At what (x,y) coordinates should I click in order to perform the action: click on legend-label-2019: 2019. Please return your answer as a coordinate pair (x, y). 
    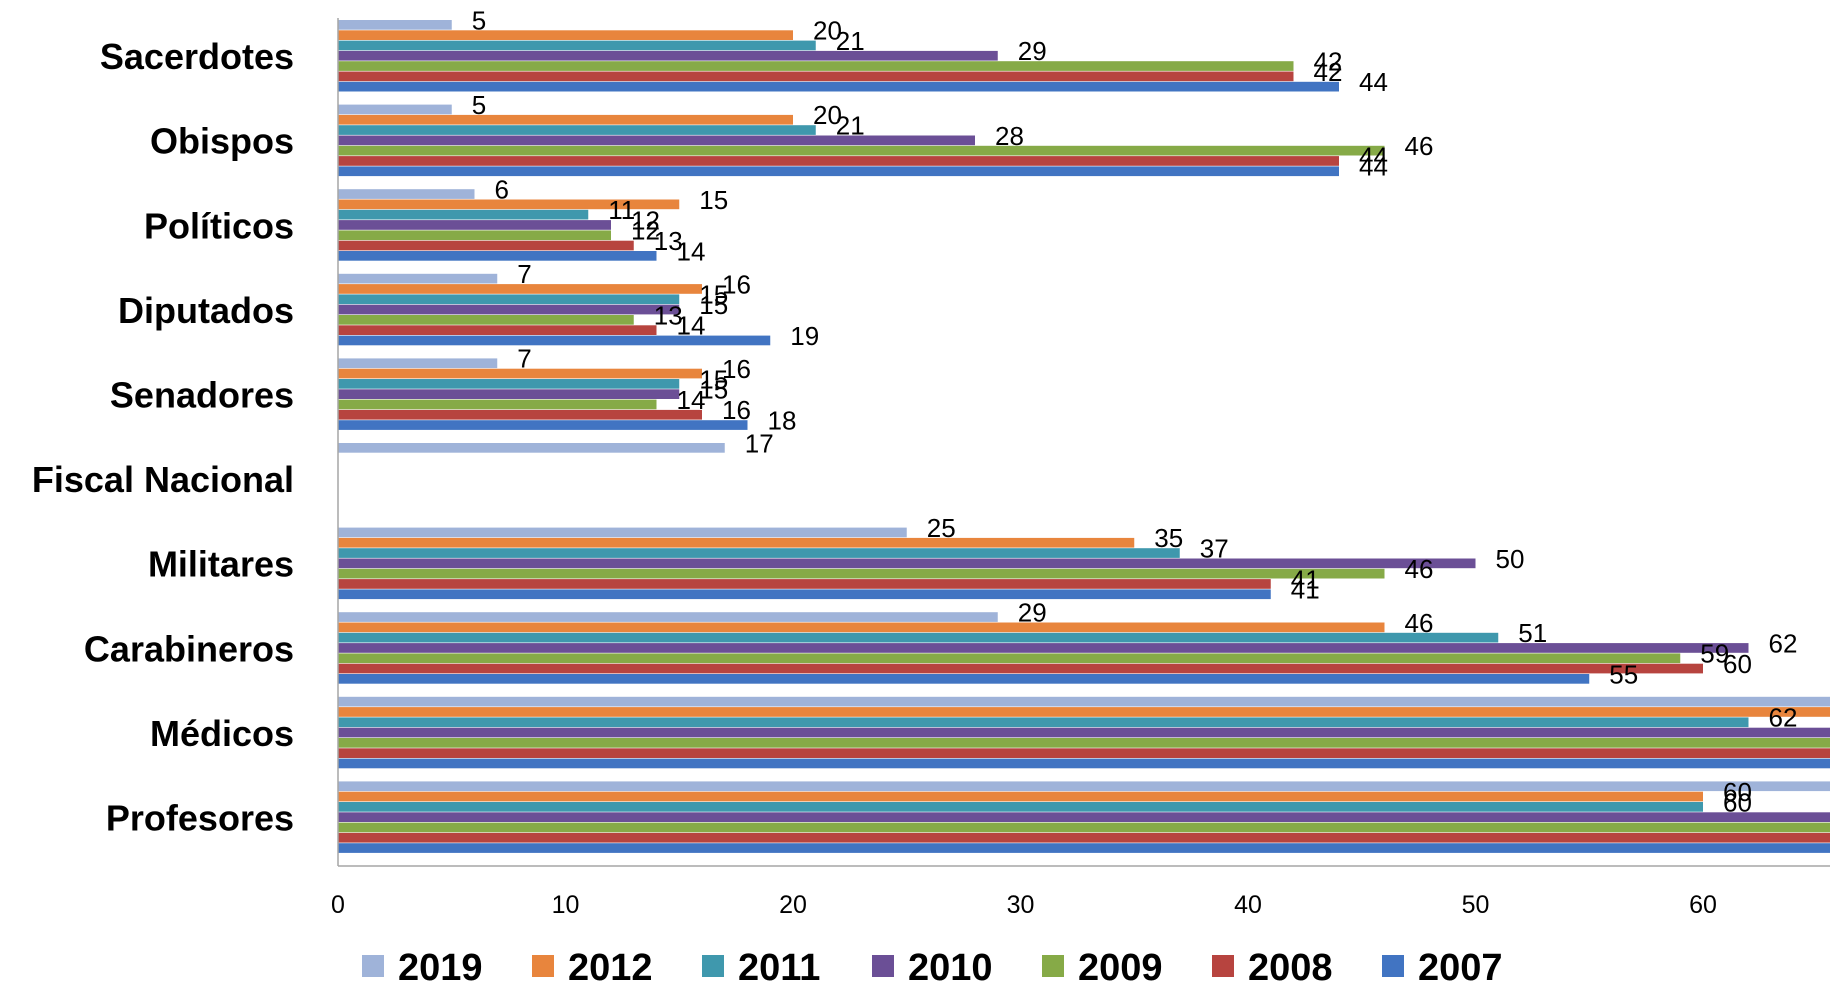
    Looking at the image, I should click on (440, 968).